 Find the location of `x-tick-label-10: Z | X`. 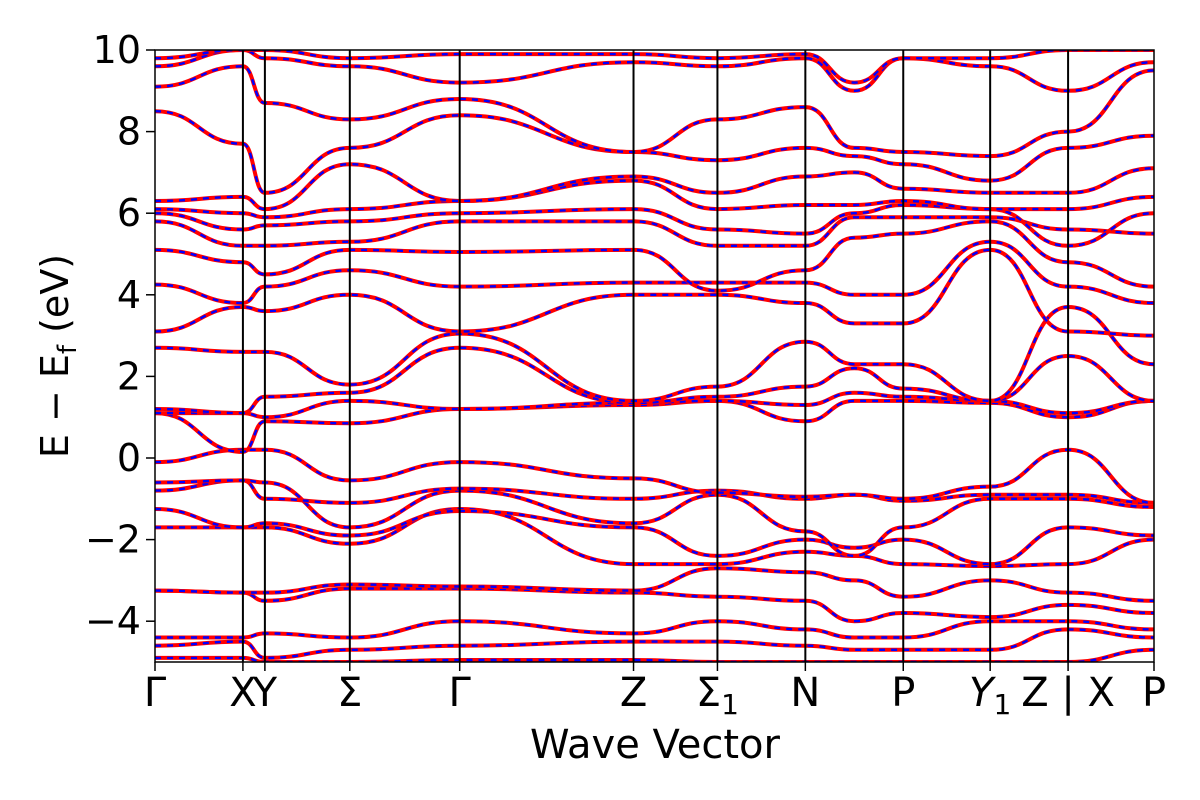

x-tick-label-10: Z | X is located at coordinates (1068, 693).